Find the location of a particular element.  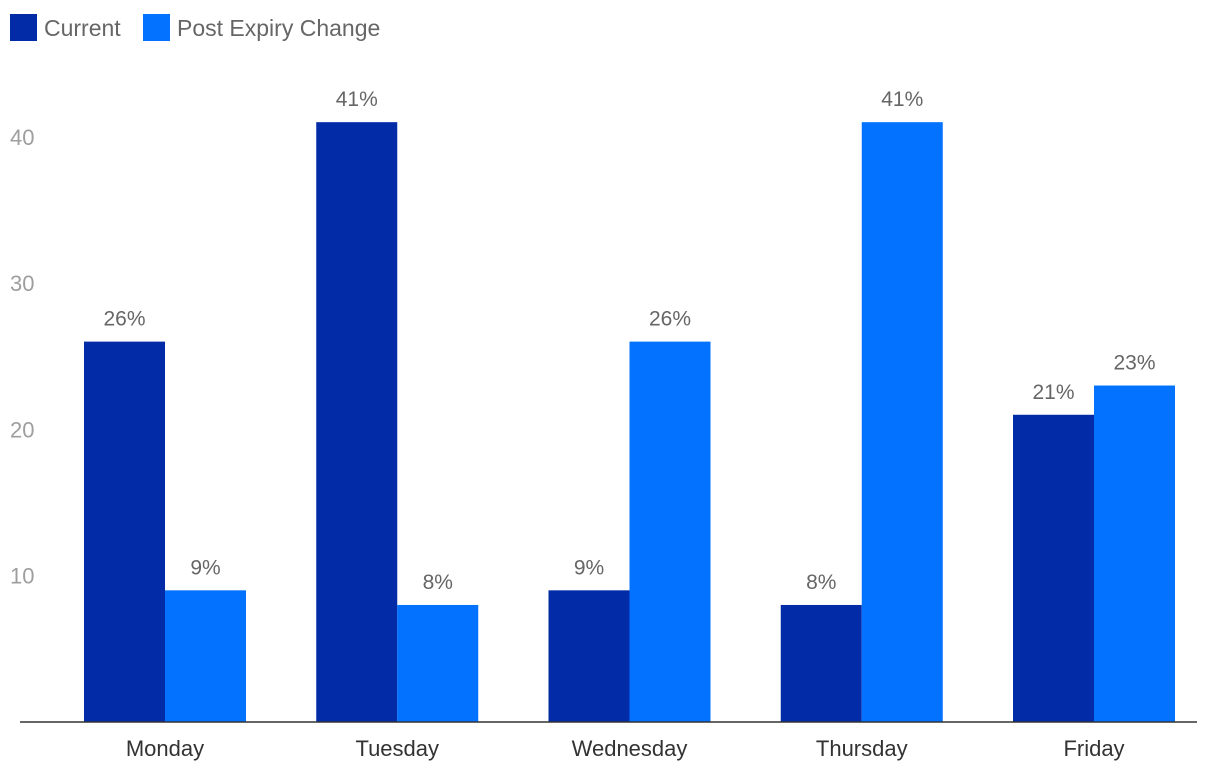

bar-friday-post-expiry-change is located at coordinates (1134, 553).